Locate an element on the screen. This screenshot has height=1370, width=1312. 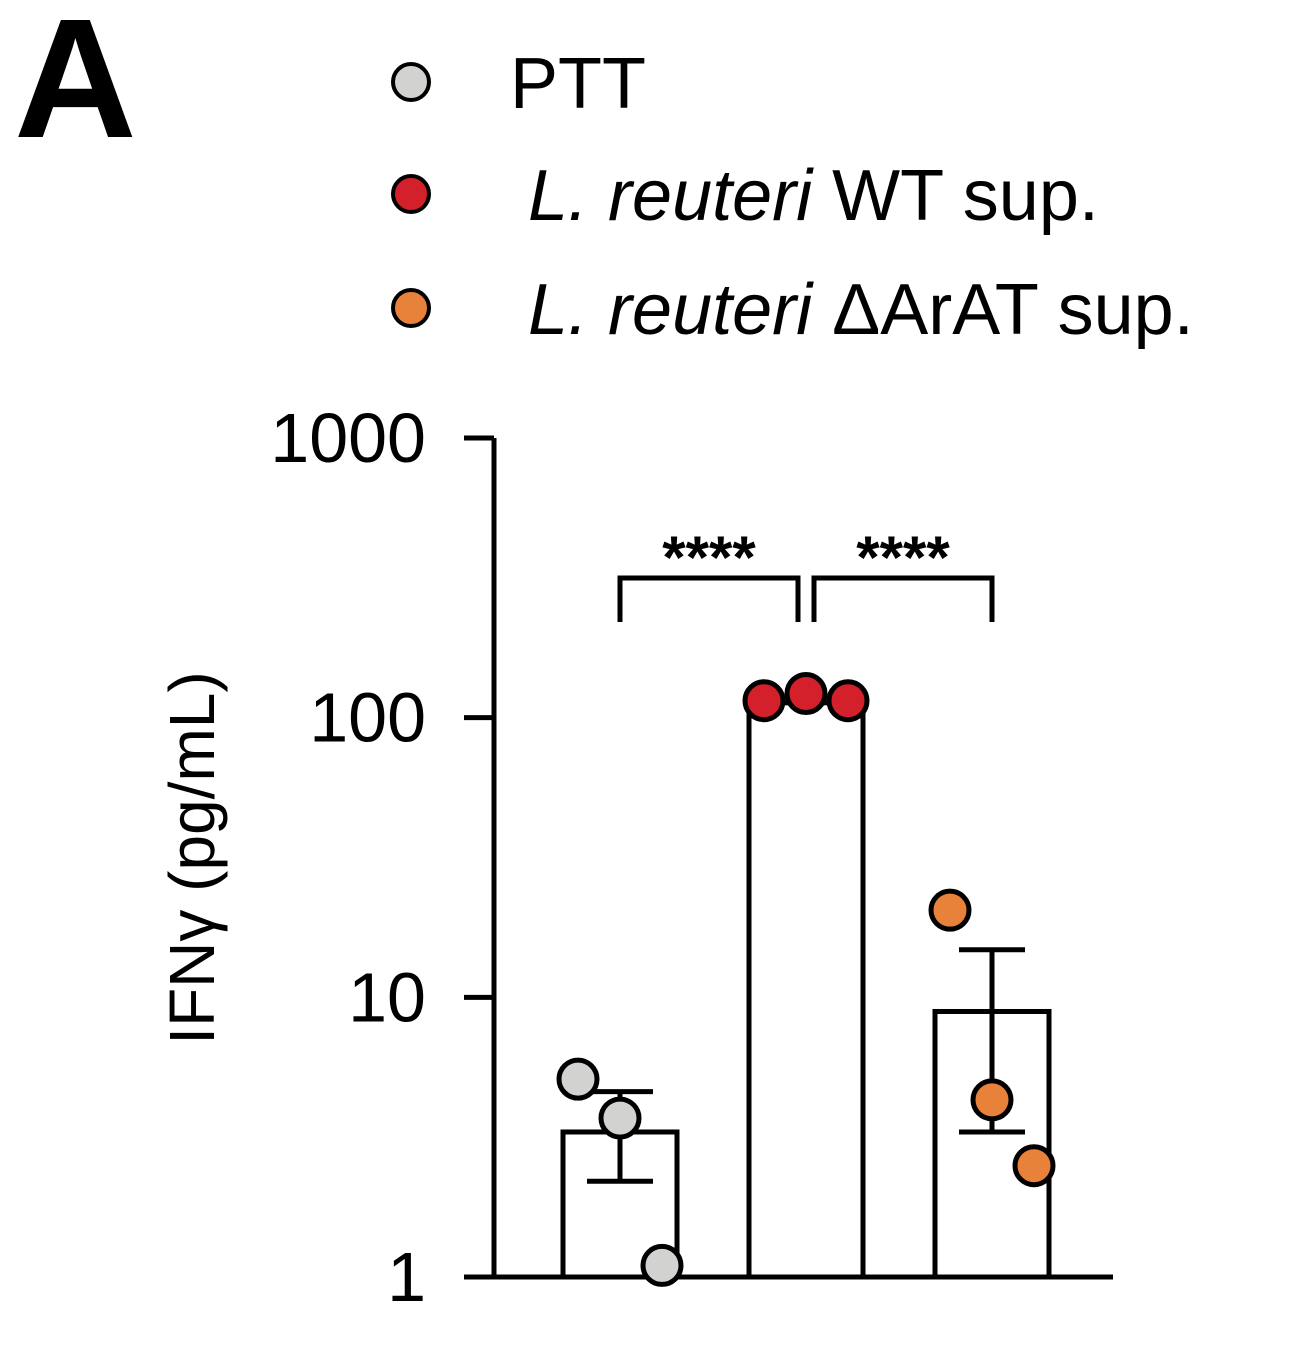
bar is located at coordinates (806, 990).